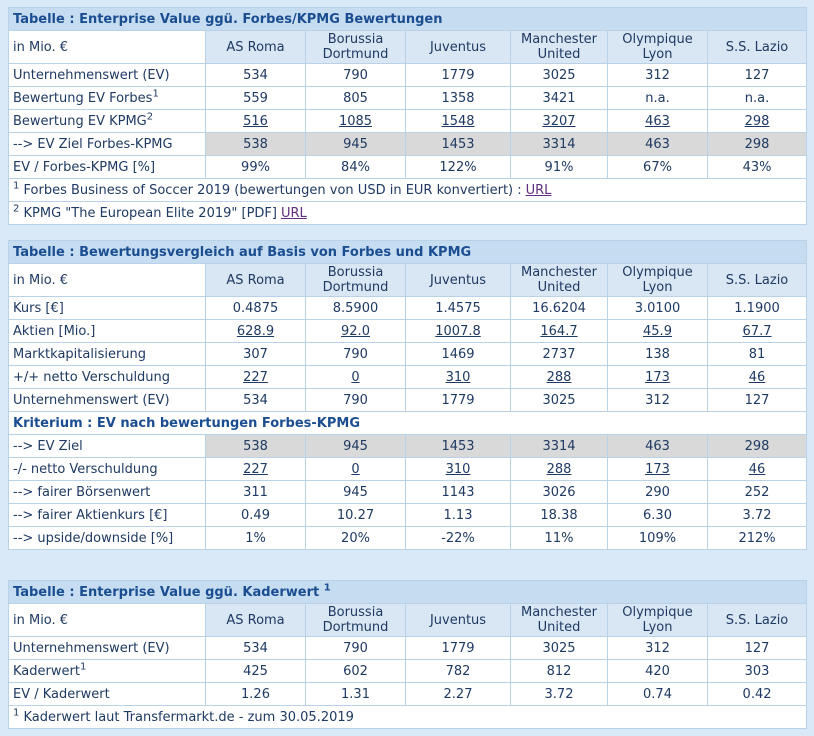  Describe the element at coordinates (255, 280) in the screenshot. I see `column-header-as-roma: AS Roma` at that location.